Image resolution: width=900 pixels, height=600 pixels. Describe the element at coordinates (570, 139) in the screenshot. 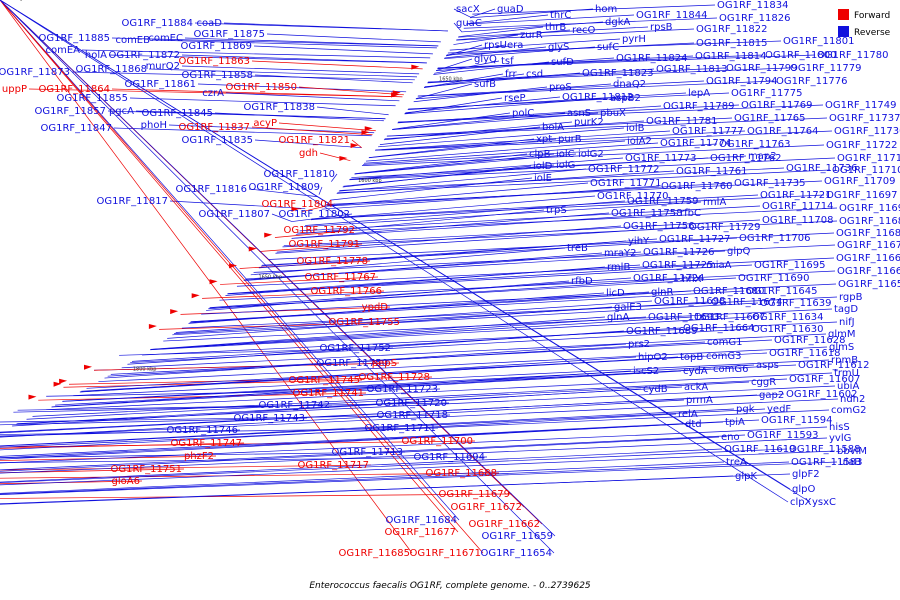

I see `gene-label: purB` at that location.